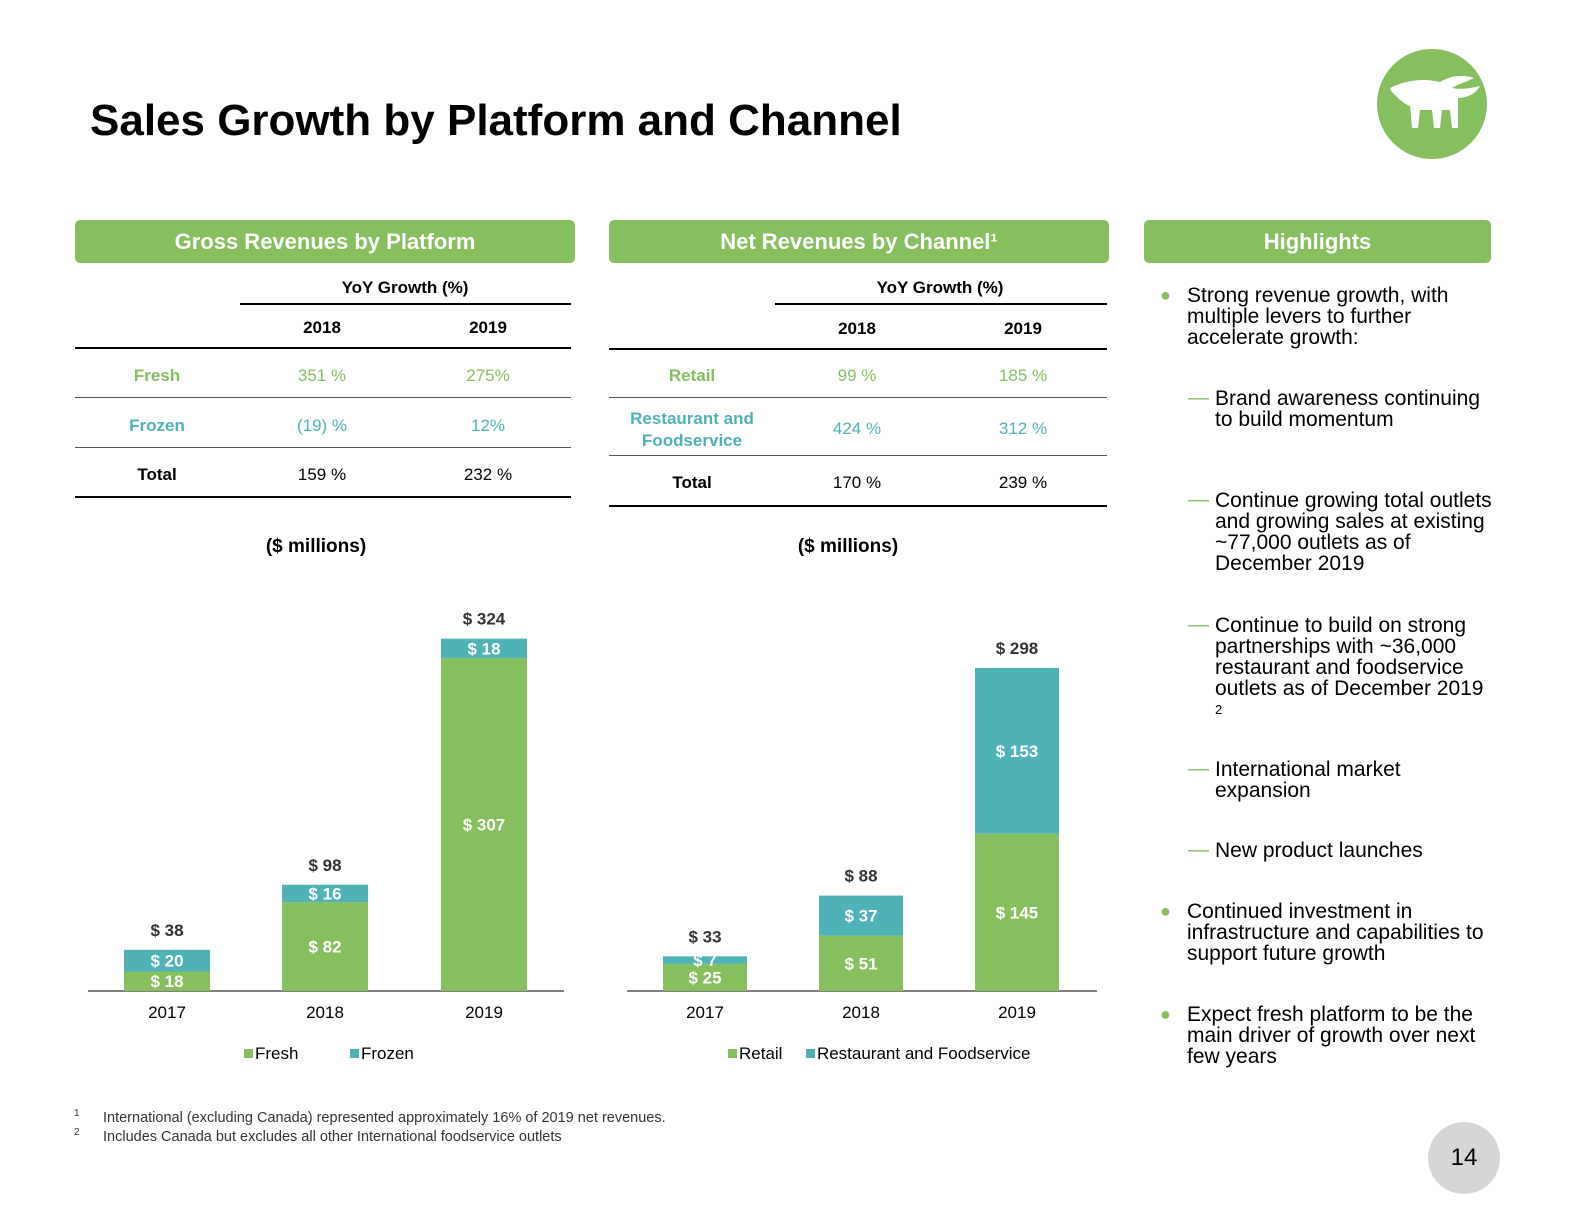 The width and height of the screenshot is (1578, 1214). I want to click on platform-cell: 275%, so click(488, 375).